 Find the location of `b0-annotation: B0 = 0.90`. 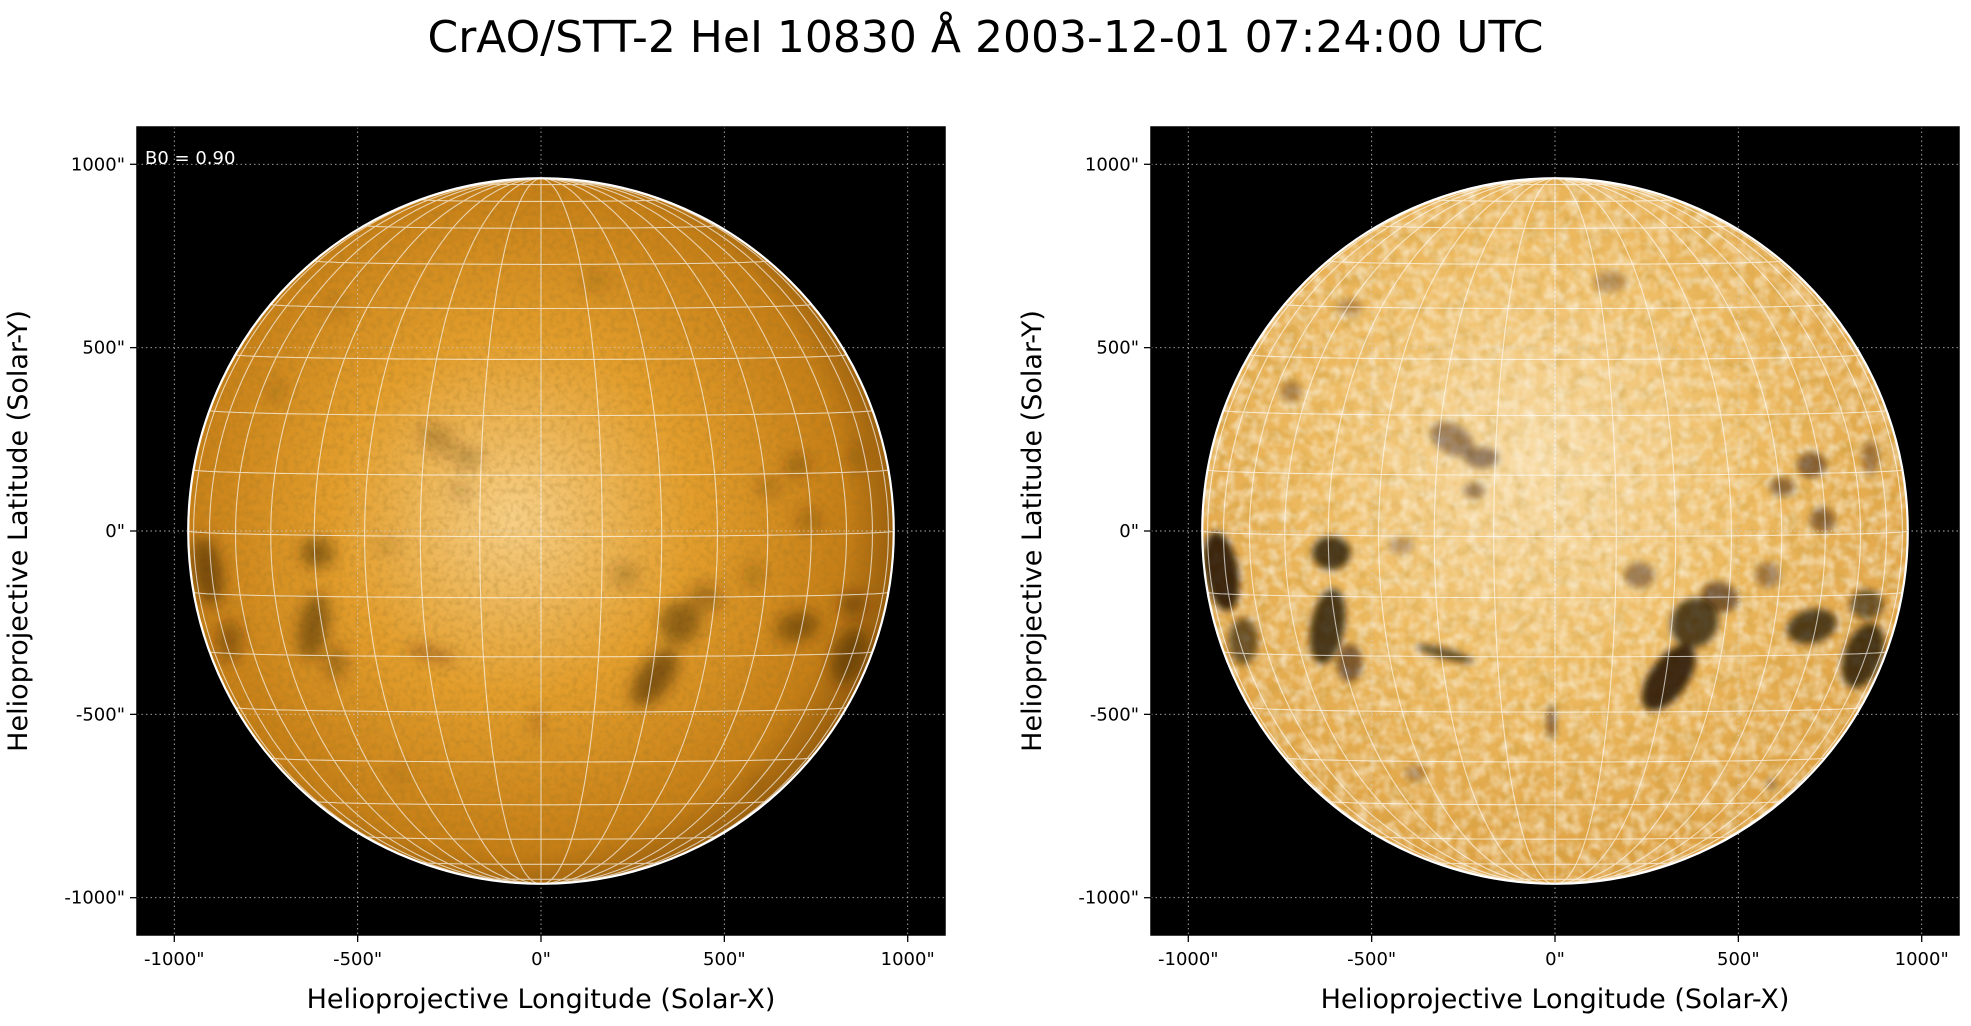

b0-annotation: B0 = 0.90 is located at coordinates (190, 158).